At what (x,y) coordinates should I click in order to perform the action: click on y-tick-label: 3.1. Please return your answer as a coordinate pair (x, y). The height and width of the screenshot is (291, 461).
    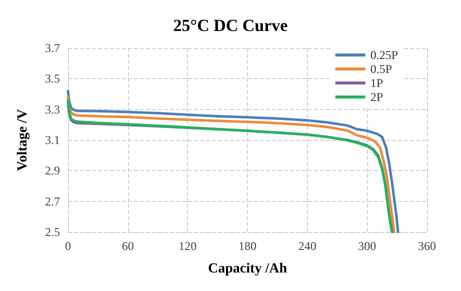
    Looking at the image, I should click on (52, 140).